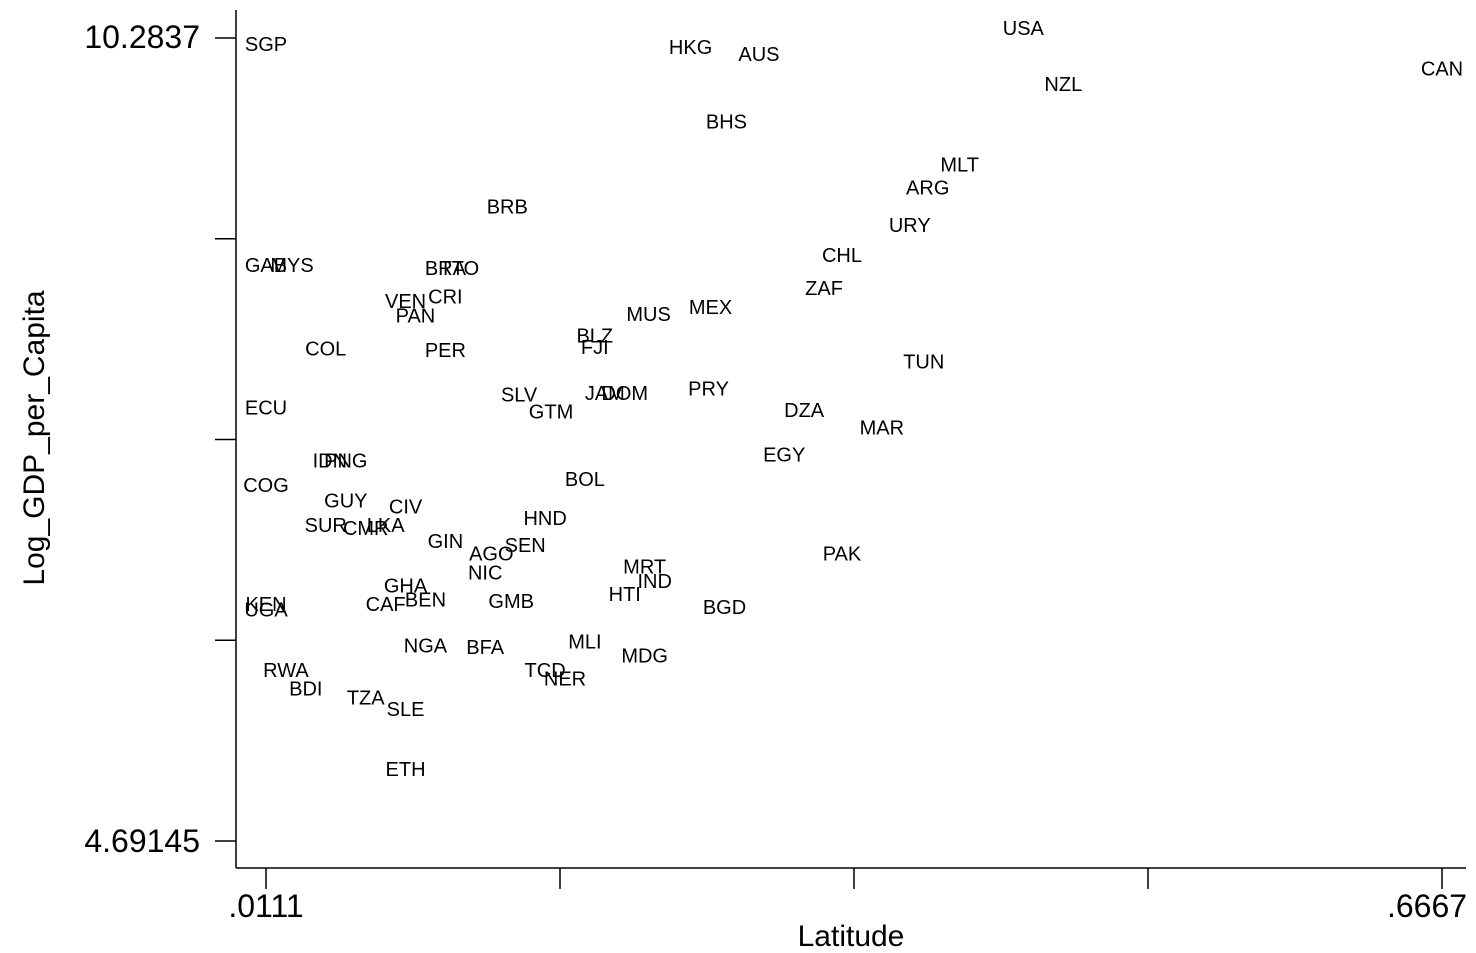  Describe the element at coordinates (446, 542) in the screenshot. I see `data-point-gin: GIN` at that location.